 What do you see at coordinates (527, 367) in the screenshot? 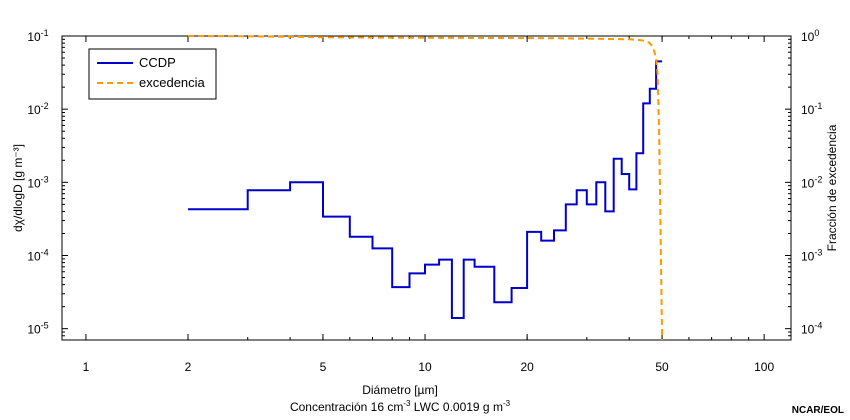
I see `x-tick-label: 20` at bounding box center [527, 367].